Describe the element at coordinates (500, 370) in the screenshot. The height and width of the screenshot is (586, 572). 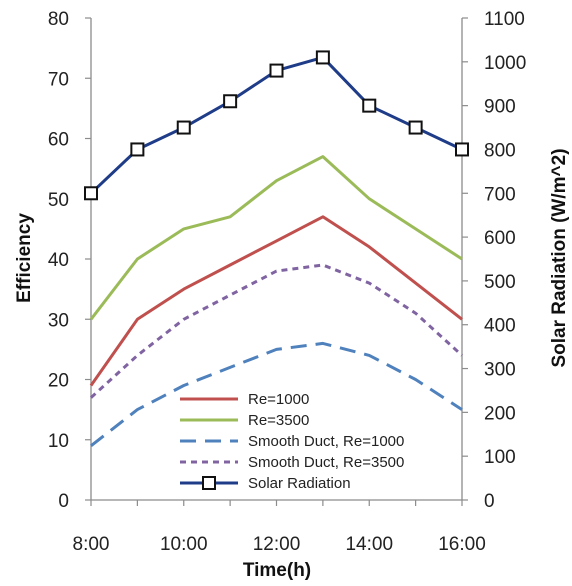
I see `y2-tick-label: 300` at that location.